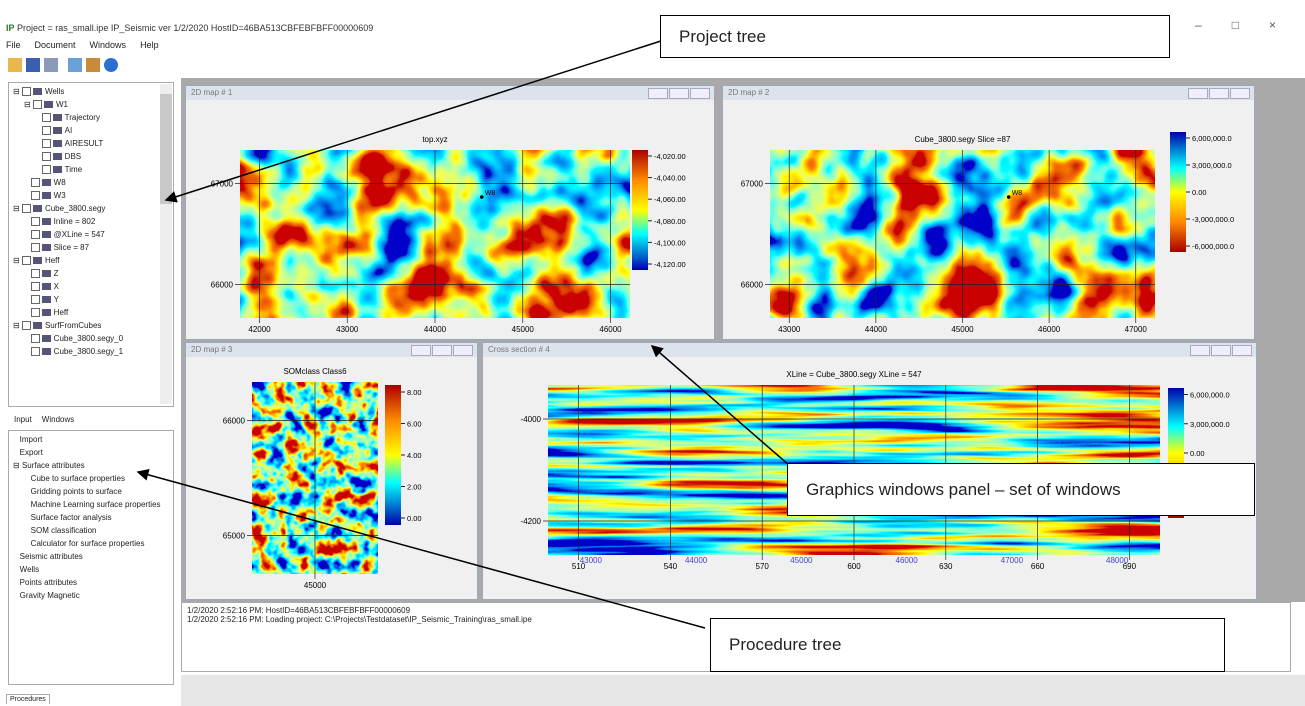 The image size is (1305, 706). I want to click on tree-item: ⊟ SurfFromCubes, so click(57, 326).